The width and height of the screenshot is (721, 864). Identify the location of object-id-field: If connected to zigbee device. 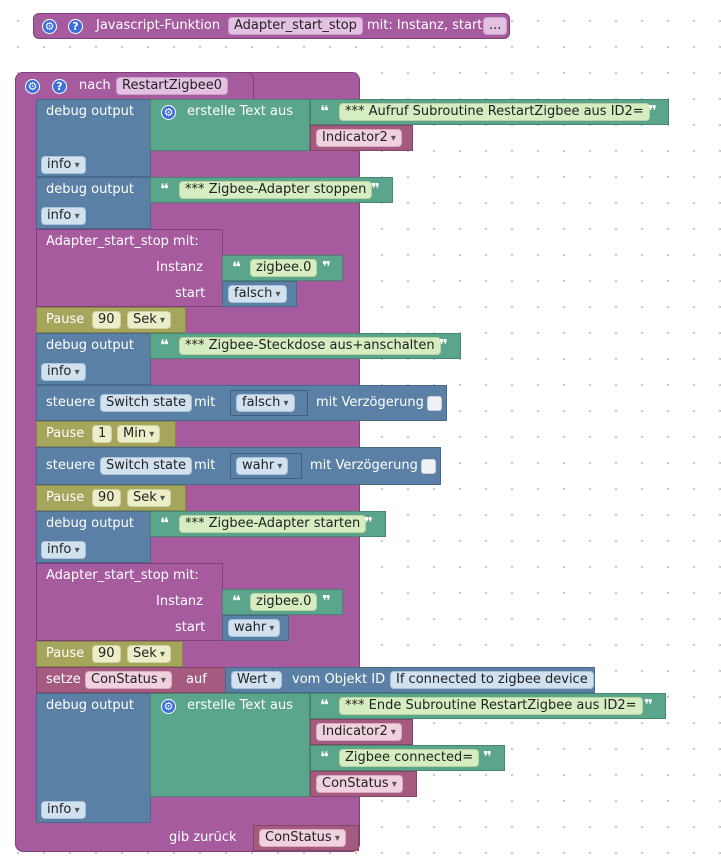
(492, 680).